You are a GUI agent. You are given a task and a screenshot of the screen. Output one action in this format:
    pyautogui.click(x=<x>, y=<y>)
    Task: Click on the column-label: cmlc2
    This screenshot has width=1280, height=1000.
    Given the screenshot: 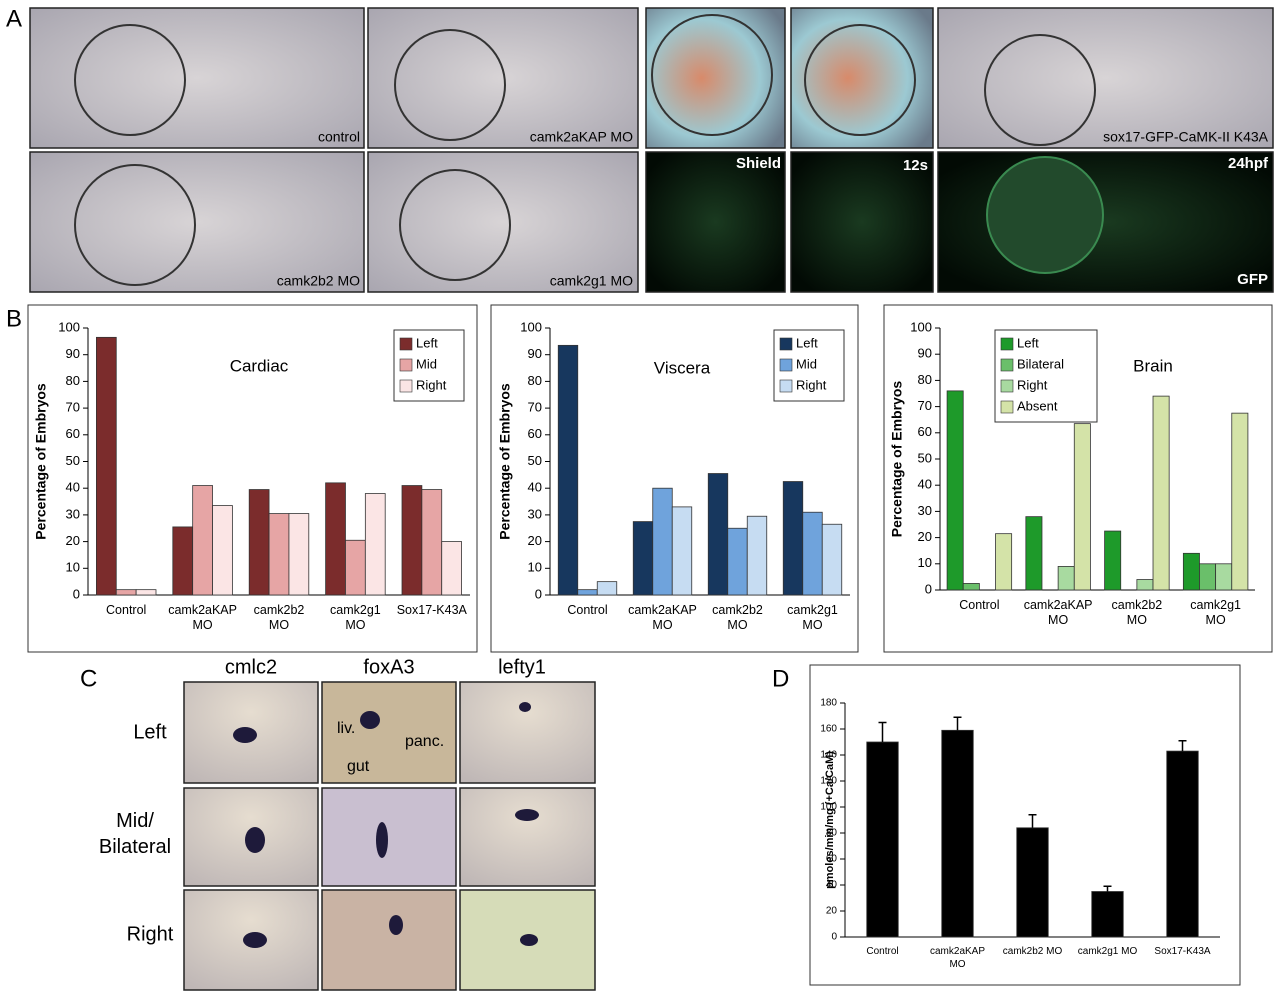 What is the action you would take?
    pyautogui.click(x=251, y=667)
    